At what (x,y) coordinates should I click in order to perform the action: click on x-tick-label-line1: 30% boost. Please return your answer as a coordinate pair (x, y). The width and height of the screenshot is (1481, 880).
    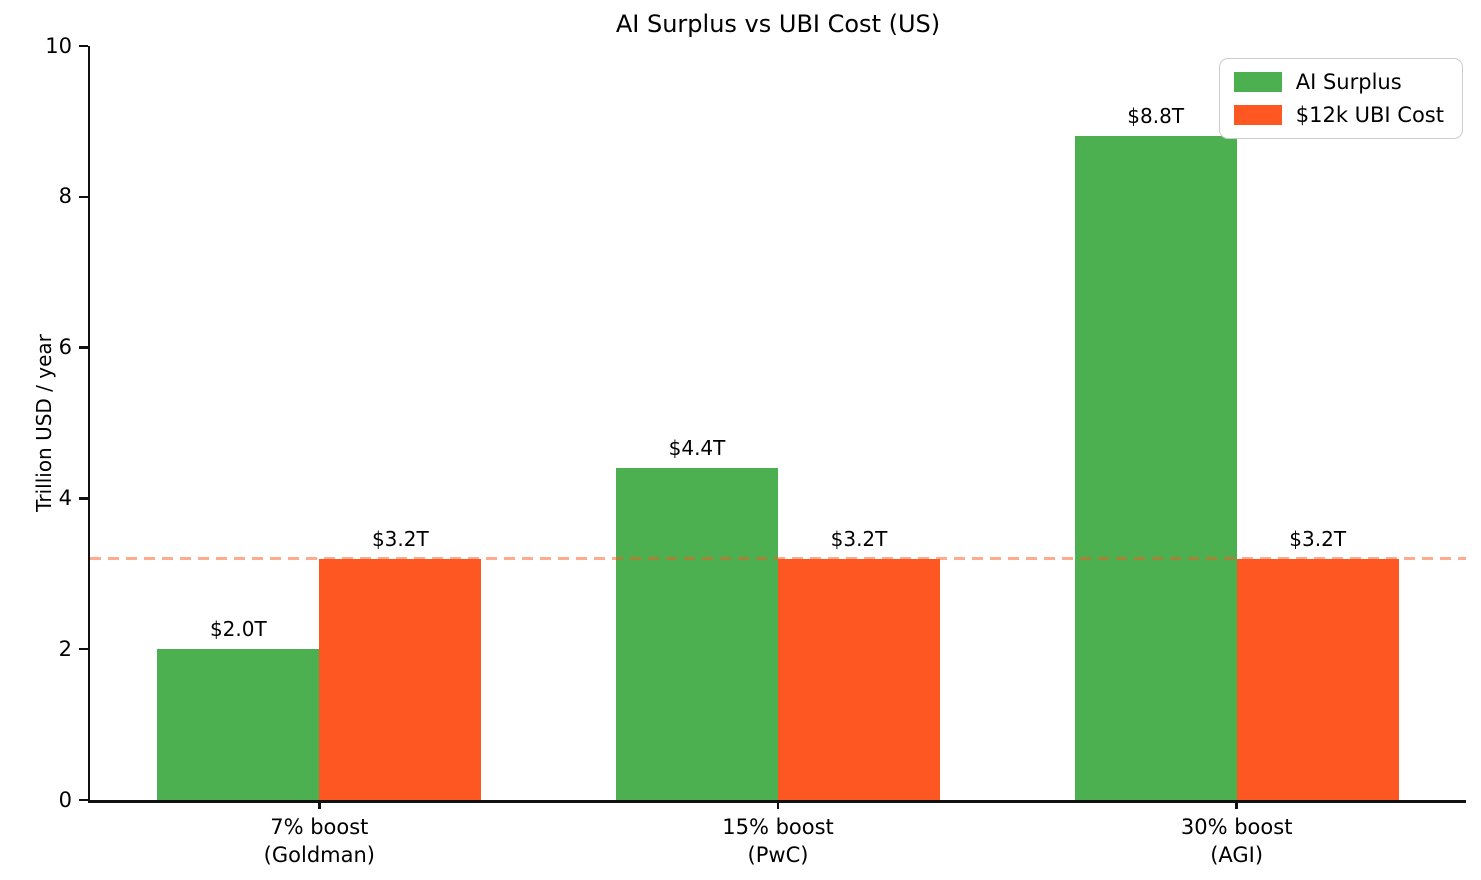
    Looking at the image, I should click on (1236, 827).